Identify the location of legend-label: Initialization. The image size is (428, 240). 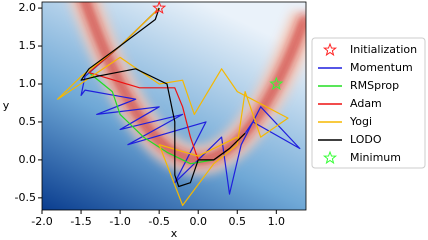
(383, 49).